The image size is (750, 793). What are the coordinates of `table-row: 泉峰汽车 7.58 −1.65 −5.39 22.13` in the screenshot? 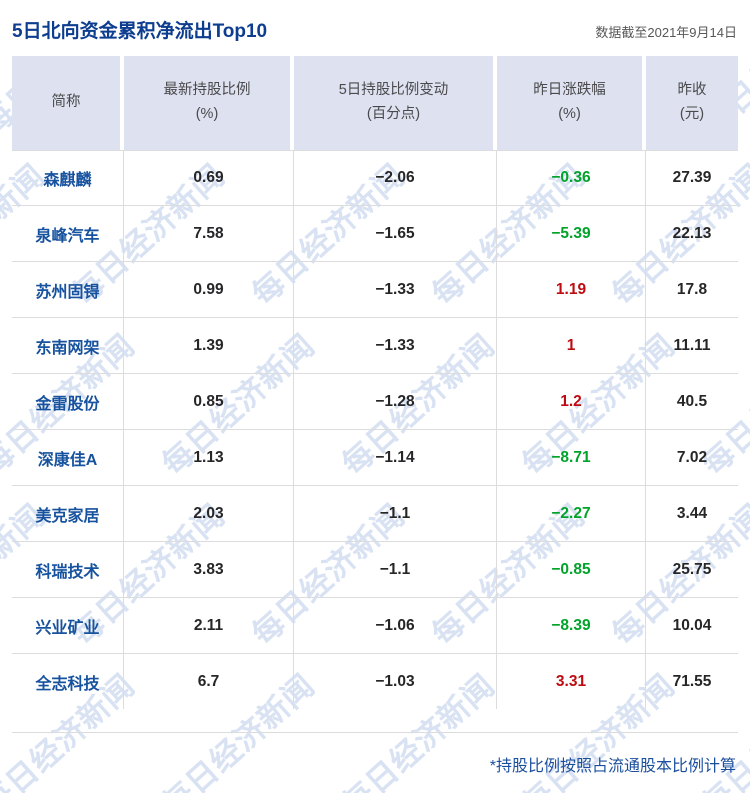 It's located at (375, 234).